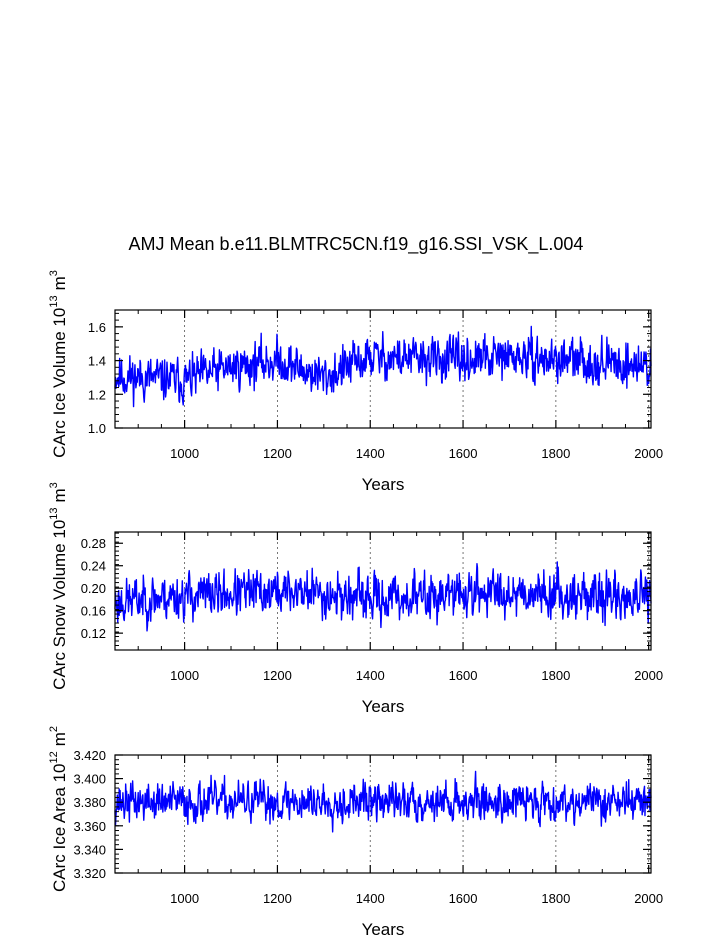 This screenshot has width=723, height=935. I want to click on tick-label-y: 0.28, so click(93, 543).